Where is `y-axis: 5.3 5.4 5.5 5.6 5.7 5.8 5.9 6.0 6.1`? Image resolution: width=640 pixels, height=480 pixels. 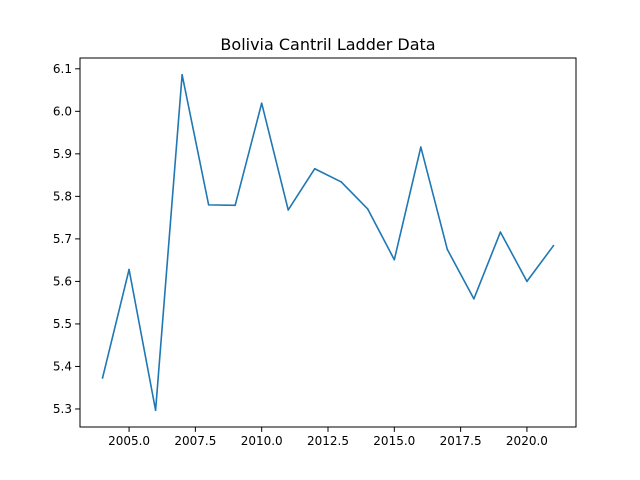
y-axis: 5.3 5.4 5.5 5.6 5.7 5.8 5.9 6.0 6.1 is located at coordinates (66, 239).